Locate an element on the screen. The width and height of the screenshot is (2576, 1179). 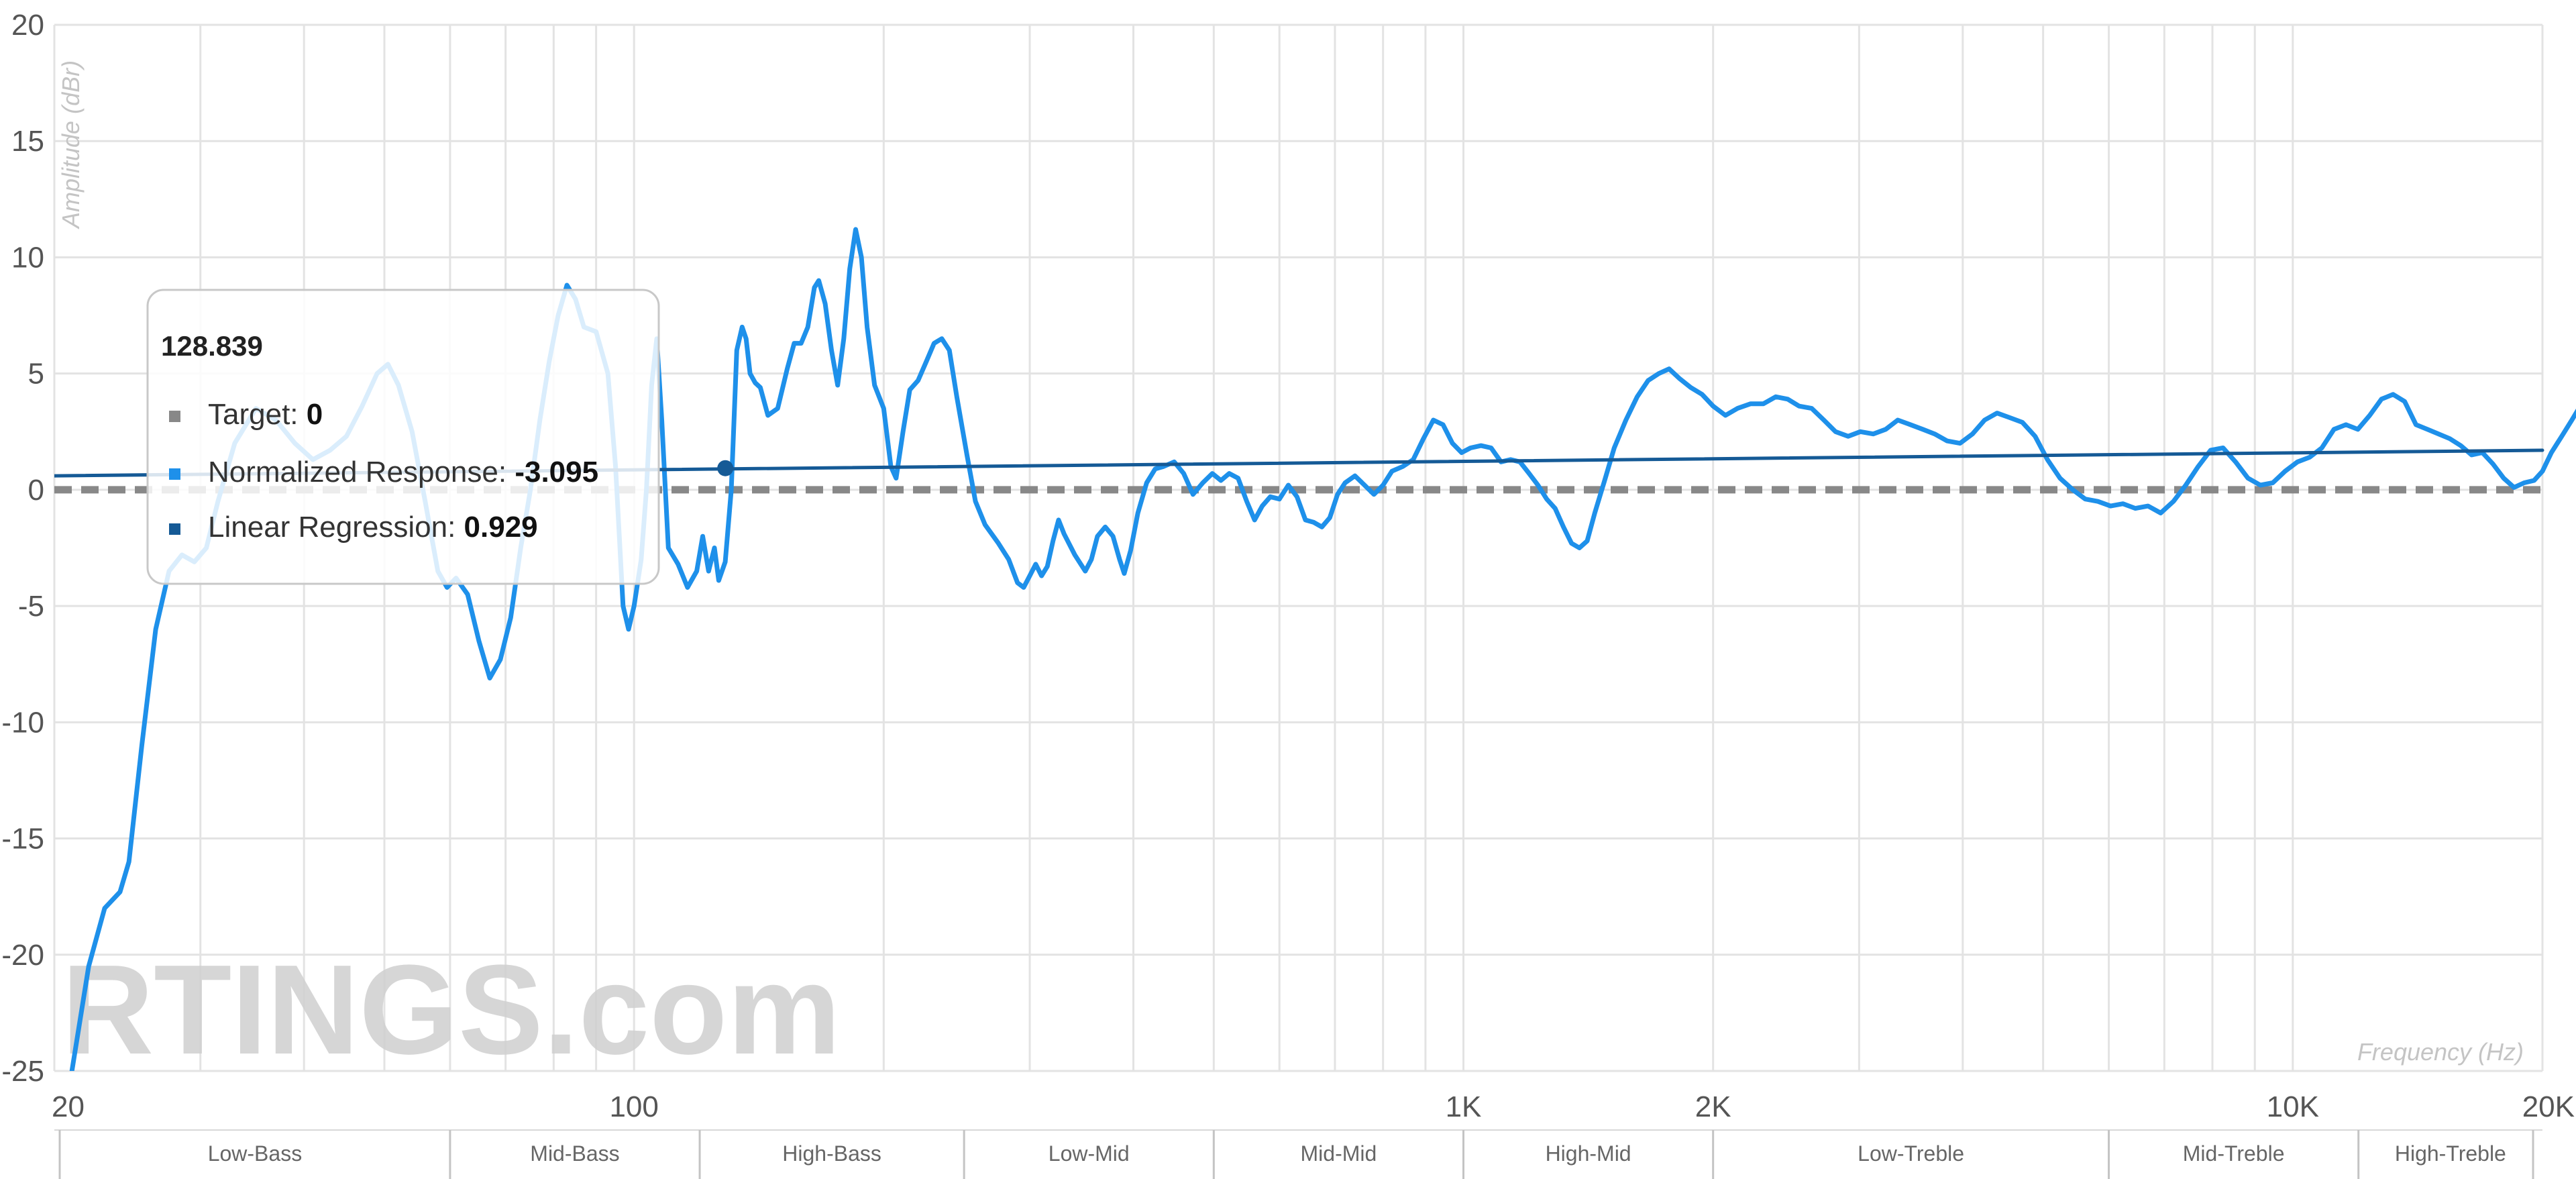
tooltip-item: Target: 0 is located at coordinates (265, 414).